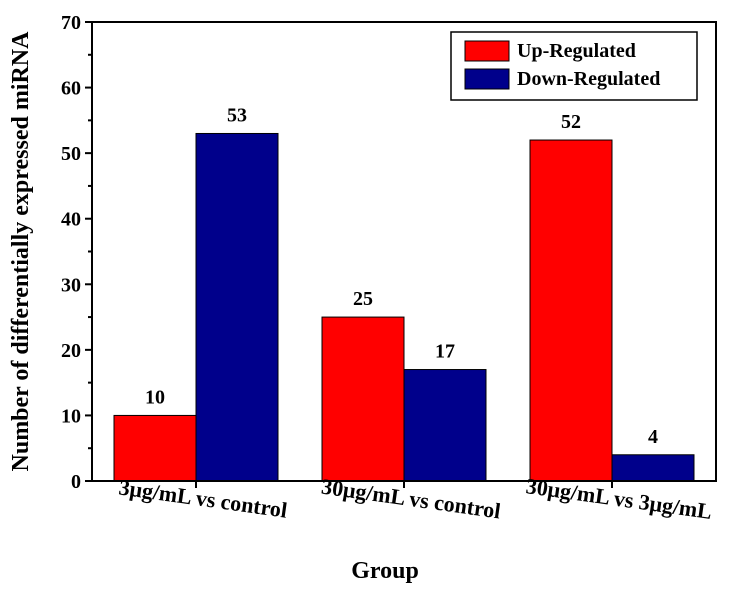 This screenshot has height=596, width=744. I want to click on y-axis-ticks: 0 10 20 30 40 50 60 70, so click(76, 252).